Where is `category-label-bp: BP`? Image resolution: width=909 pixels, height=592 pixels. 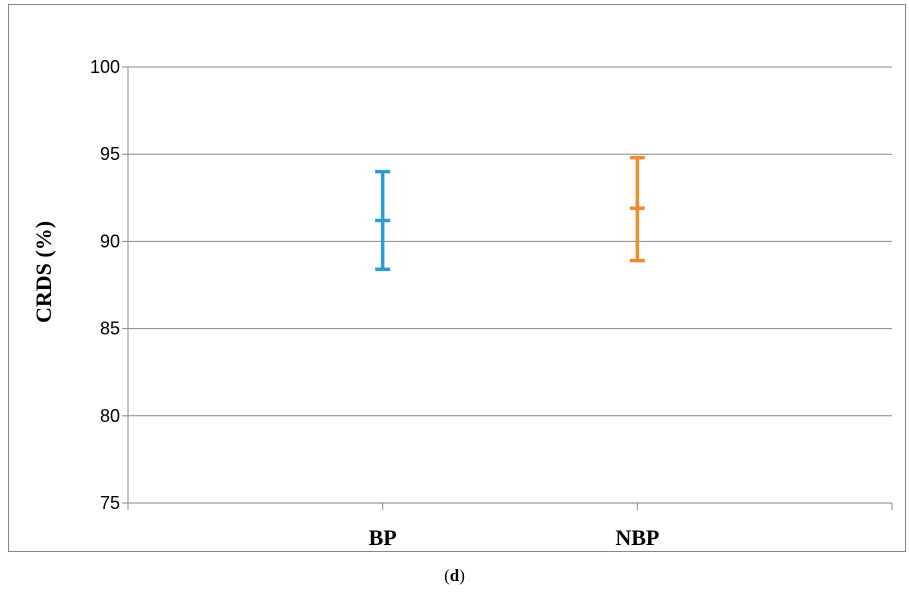
category-label-bp: BP is located at coordinates (383, 537).